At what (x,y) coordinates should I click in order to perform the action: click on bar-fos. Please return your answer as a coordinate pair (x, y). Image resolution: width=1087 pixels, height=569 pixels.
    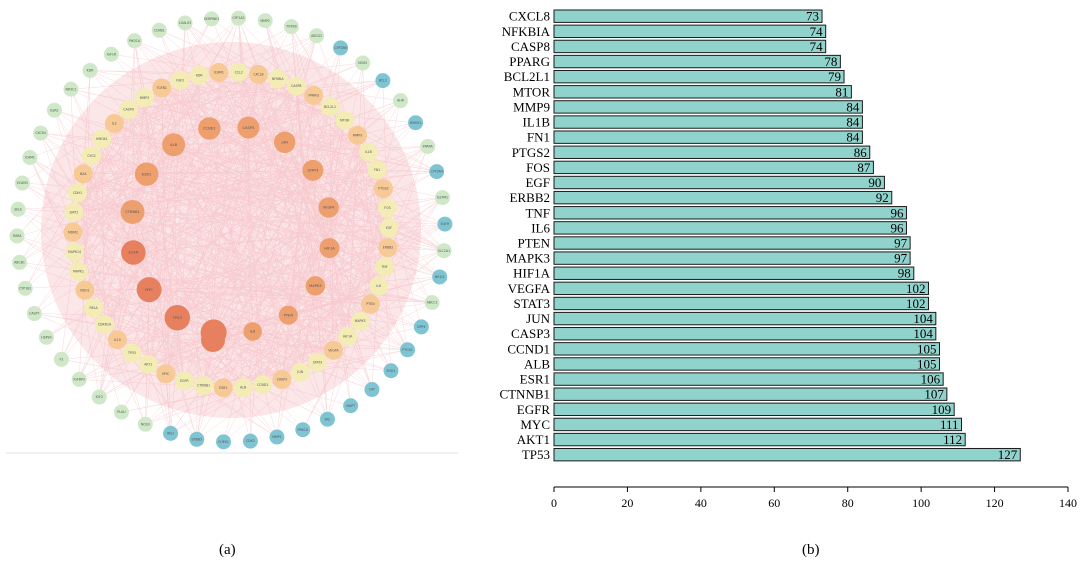
    Looking at the image, I should click on (713, 167).